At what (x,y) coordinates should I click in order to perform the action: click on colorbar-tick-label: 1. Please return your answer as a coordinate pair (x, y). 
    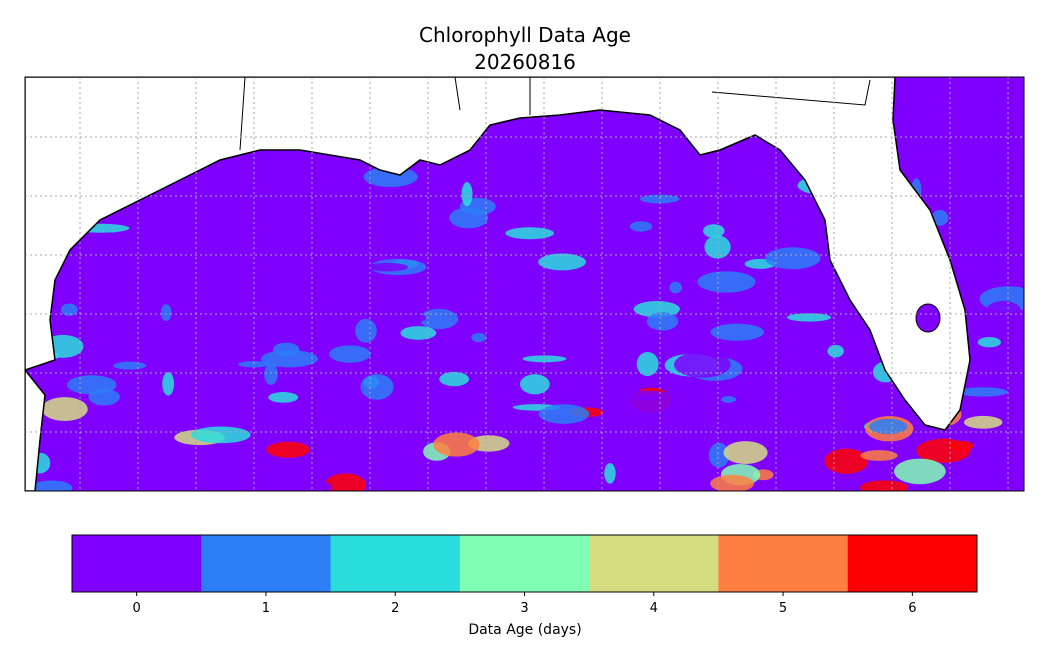
    Looking at the image, I should click on (266, 608).